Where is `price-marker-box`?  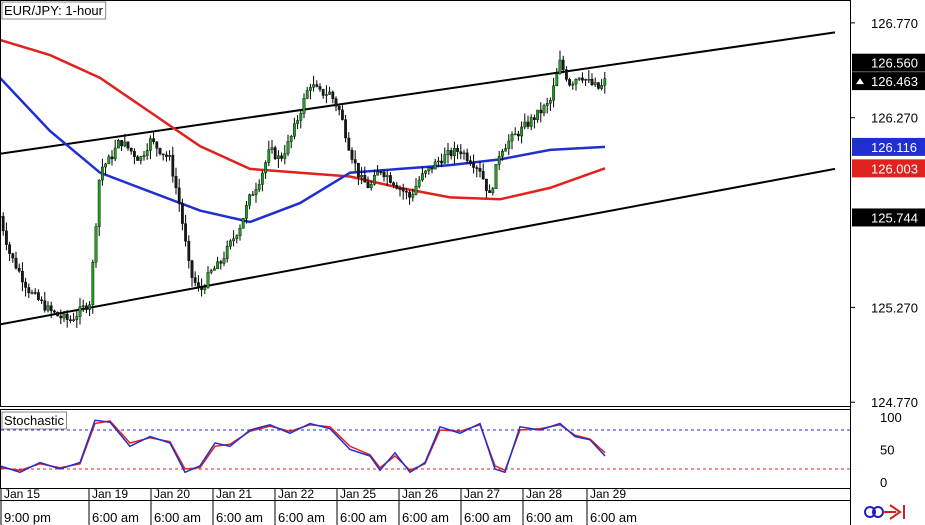
price-marker-box is located at coordinates (888, 81).